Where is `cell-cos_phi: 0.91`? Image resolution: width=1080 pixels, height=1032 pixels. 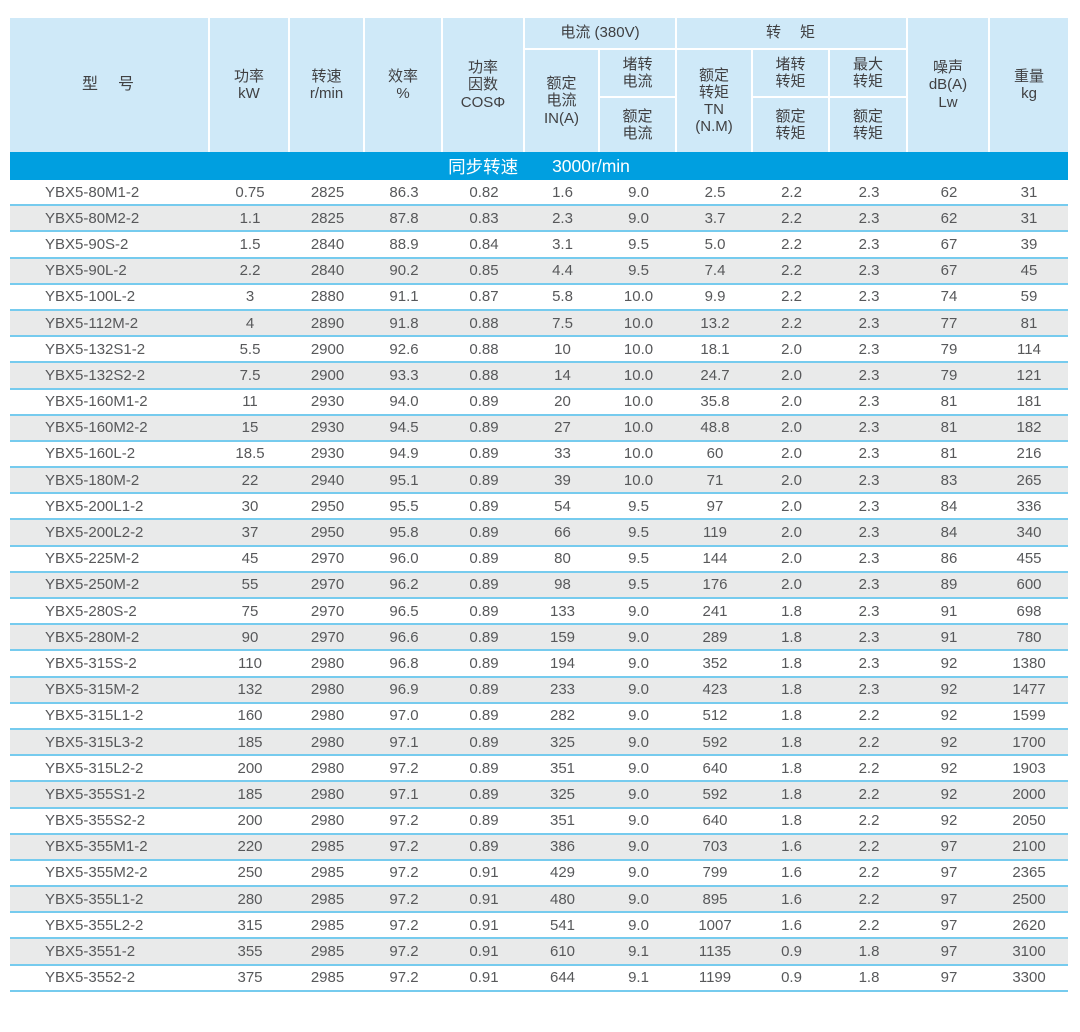 cell-cos_phi: 0.91 is located at coordinates (484, 978).